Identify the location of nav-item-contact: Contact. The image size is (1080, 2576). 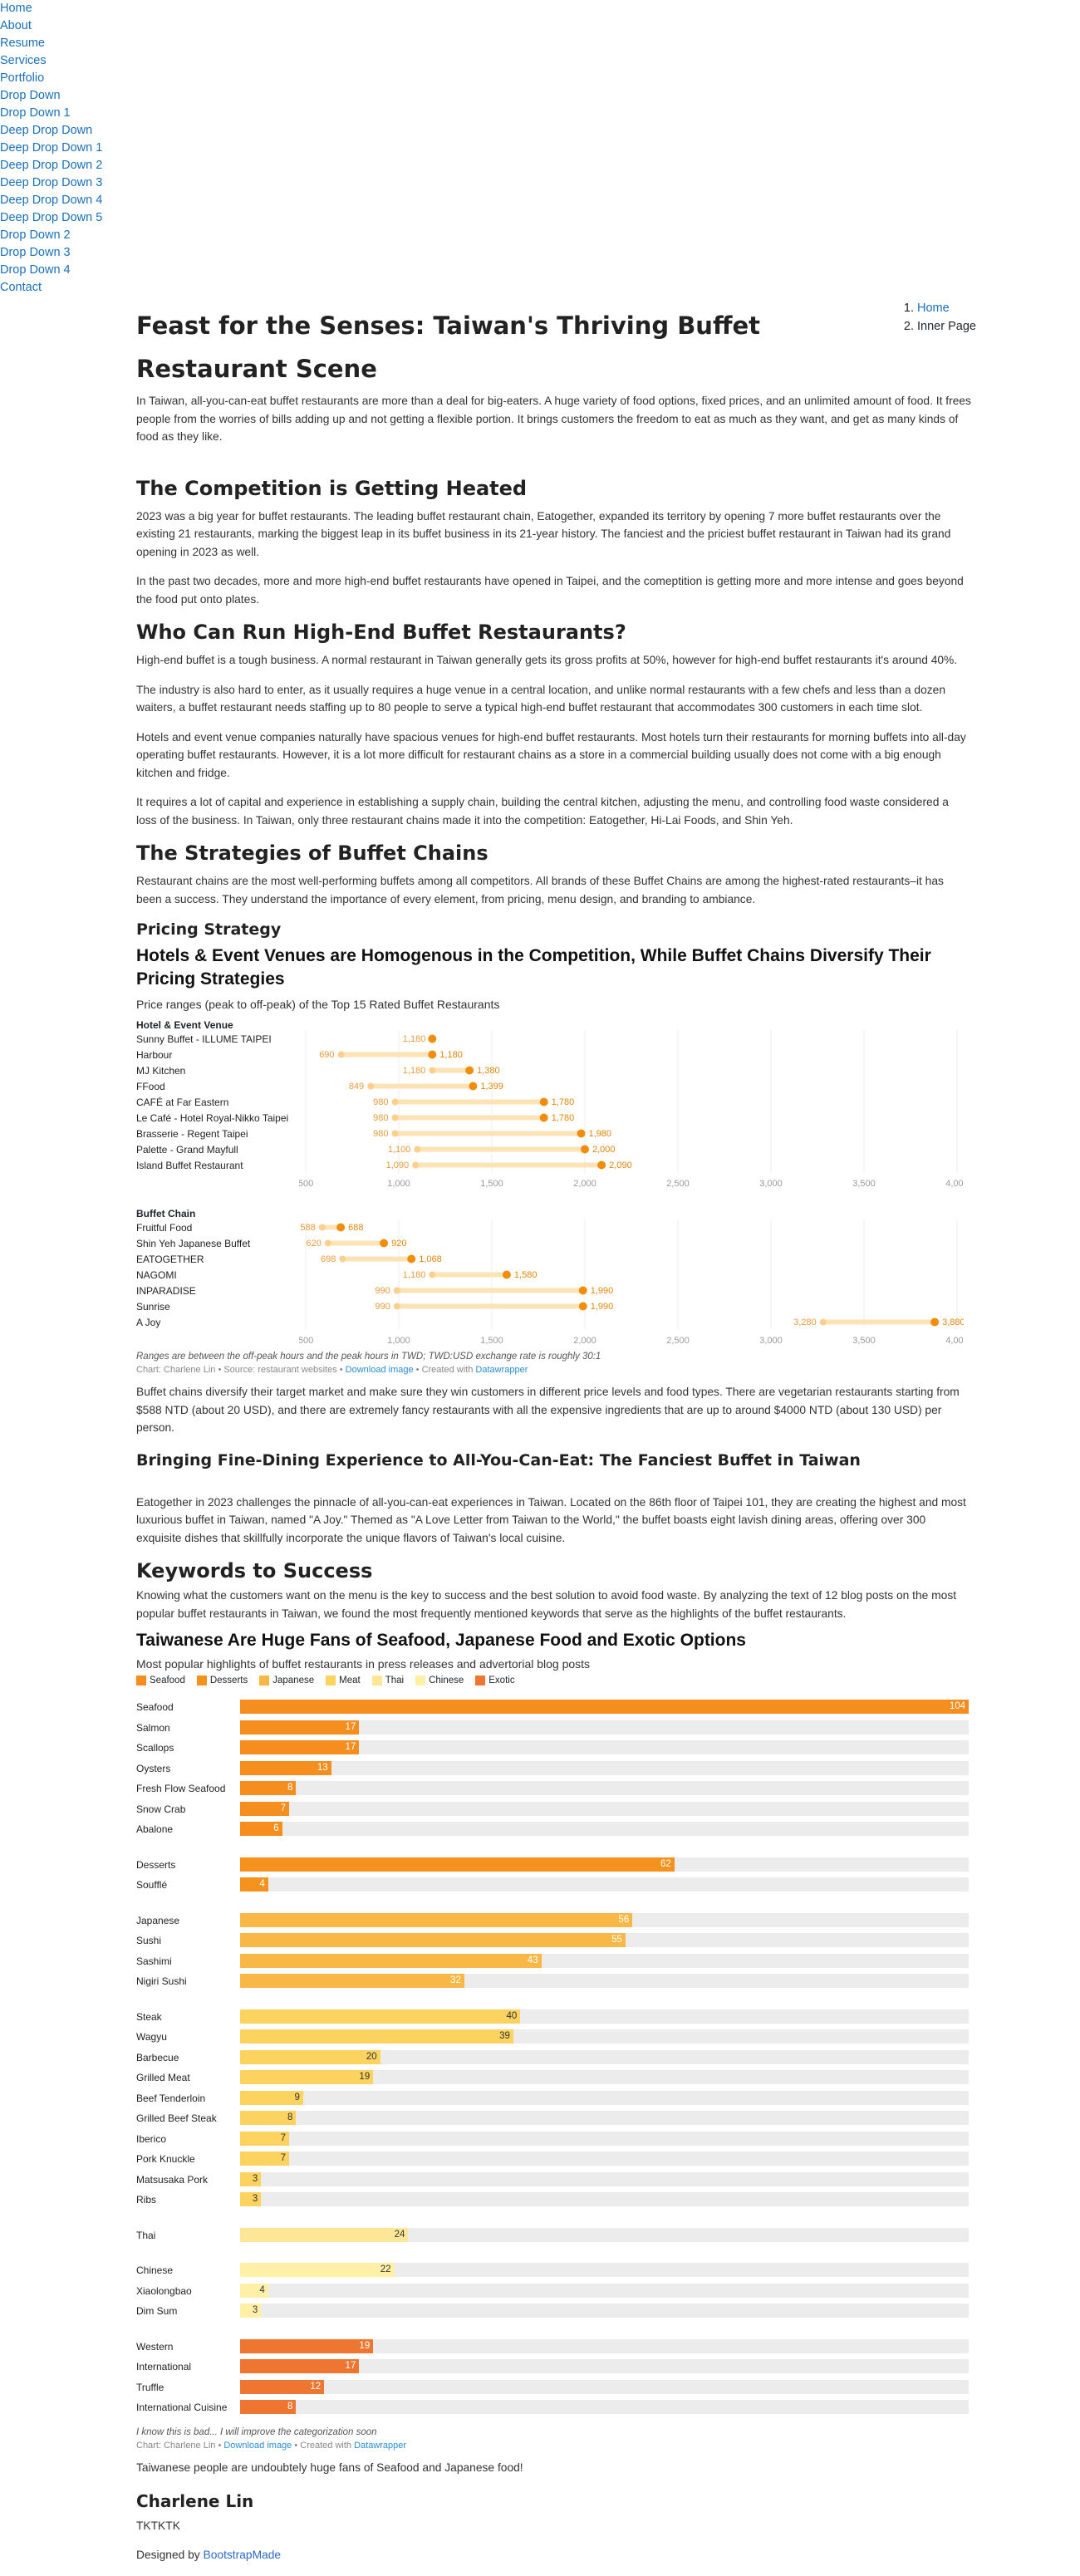
(21, 287).